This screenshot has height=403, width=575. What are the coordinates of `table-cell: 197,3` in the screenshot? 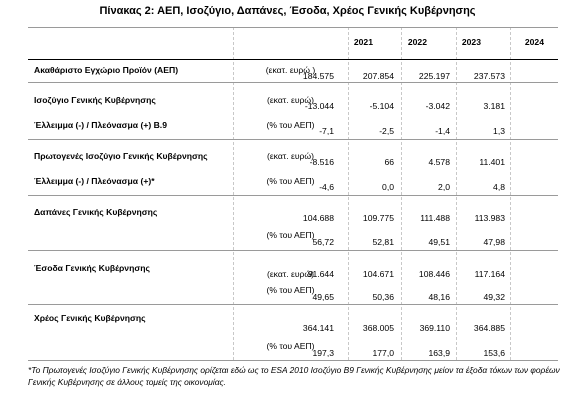 It's located at (323, 353).